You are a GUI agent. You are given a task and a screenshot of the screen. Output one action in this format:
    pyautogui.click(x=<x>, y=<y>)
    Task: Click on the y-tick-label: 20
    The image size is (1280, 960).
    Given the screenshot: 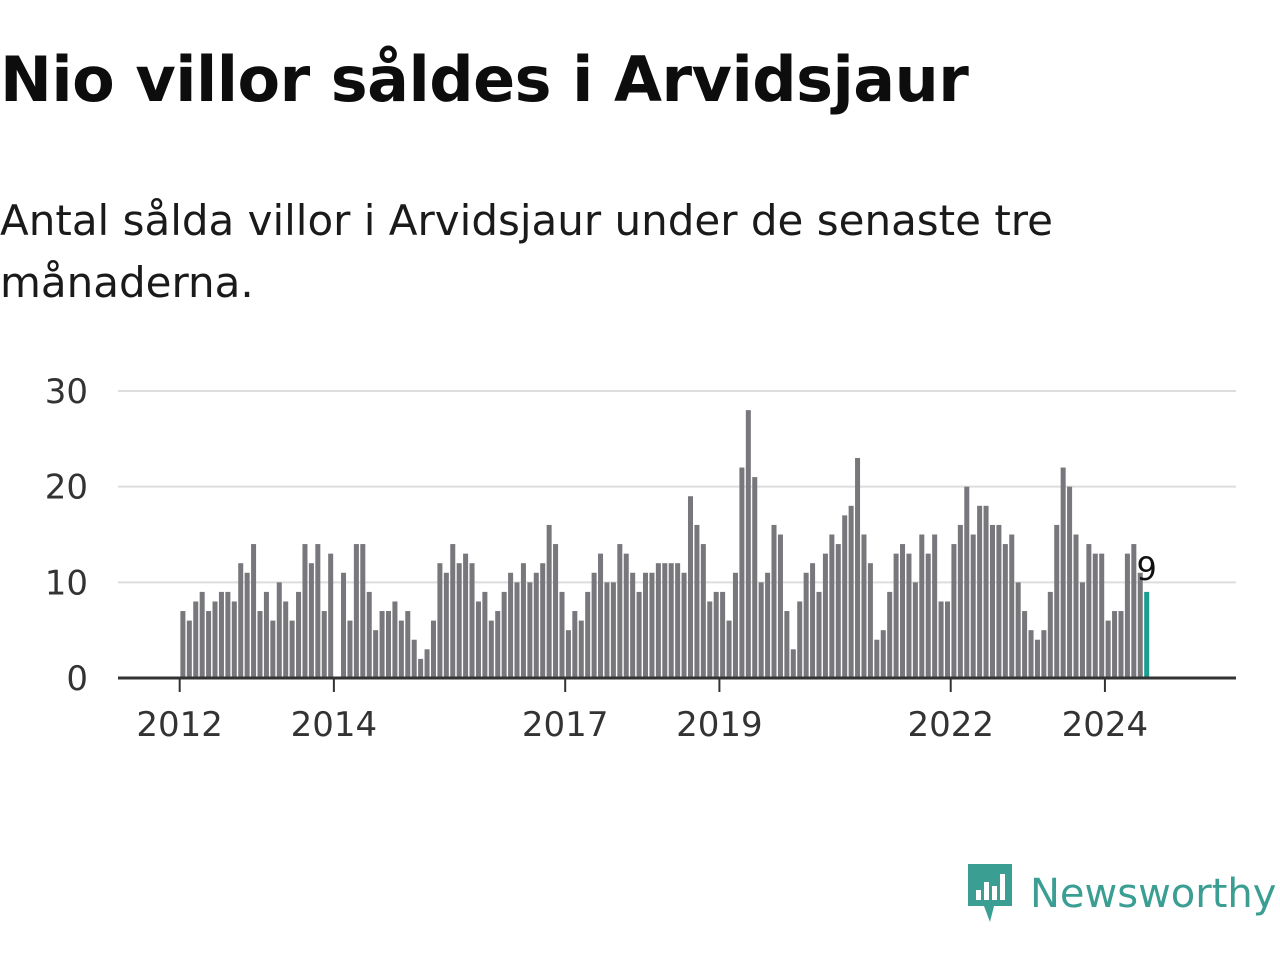 What is the action you would take?
    pyautogui.click(x=66, y=488)
    